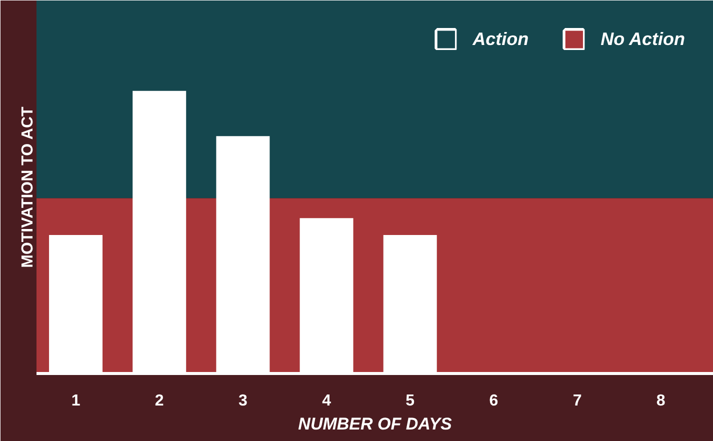 The width and height of the screenshot is (713, 441). What do you see at coordinates (493, 401) in the screenshot?
I see `x-tick-label: 6` at bounding box center [493, 401].